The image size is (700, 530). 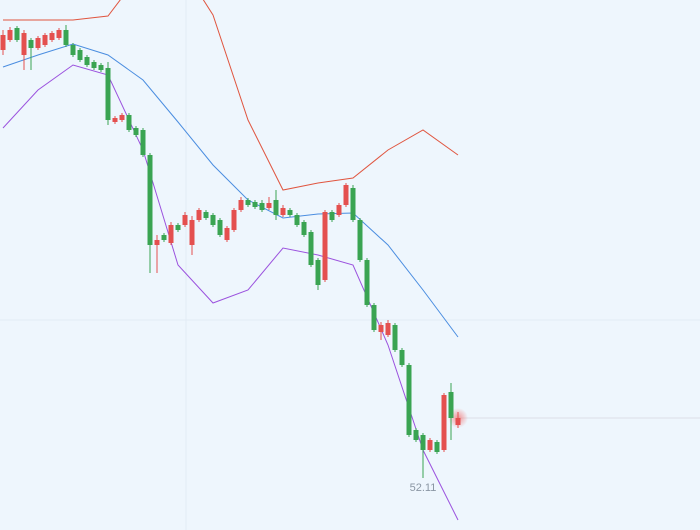 I want to click on low-label: 52.11, so click(x=423, y=488).